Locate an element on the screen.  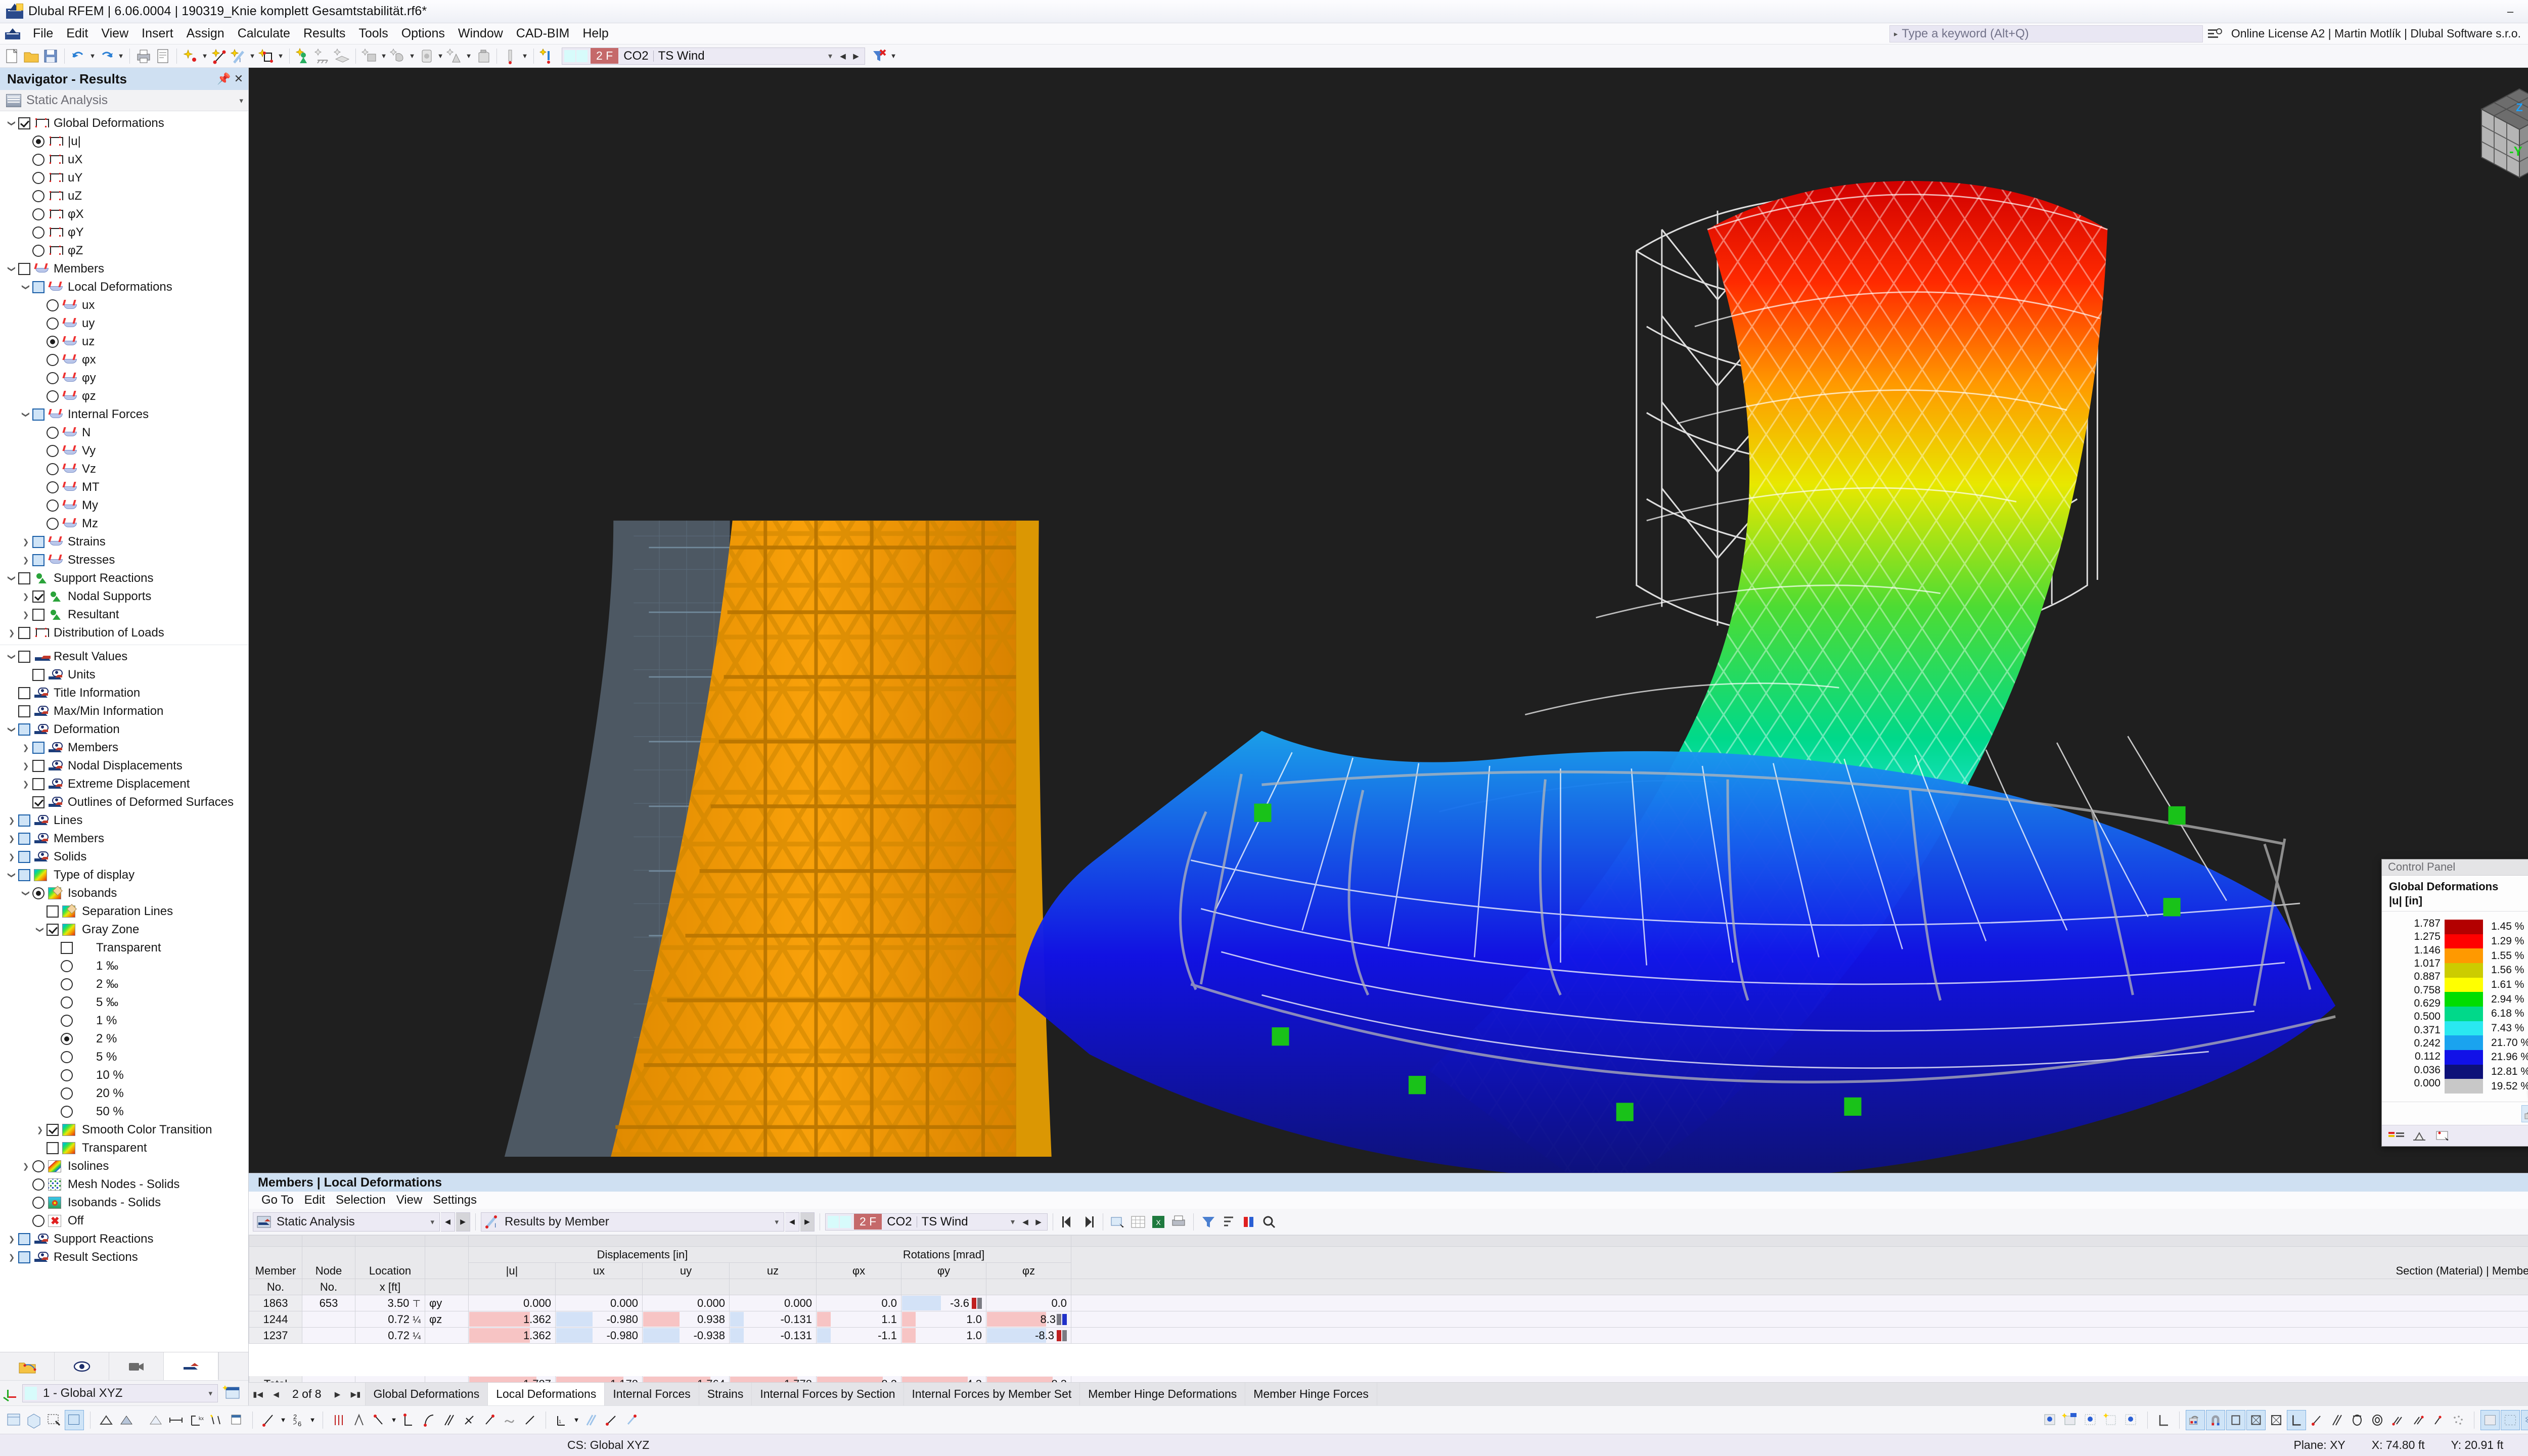
results-menu-edit: Edit is located at coordinates (315, 1200).